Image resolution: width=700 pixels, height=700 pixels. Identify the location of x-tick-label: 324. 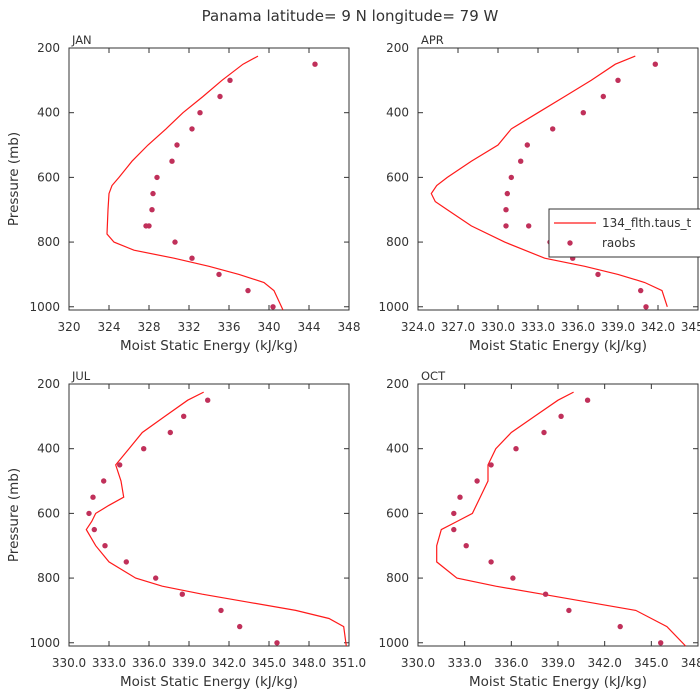
(109, 327).